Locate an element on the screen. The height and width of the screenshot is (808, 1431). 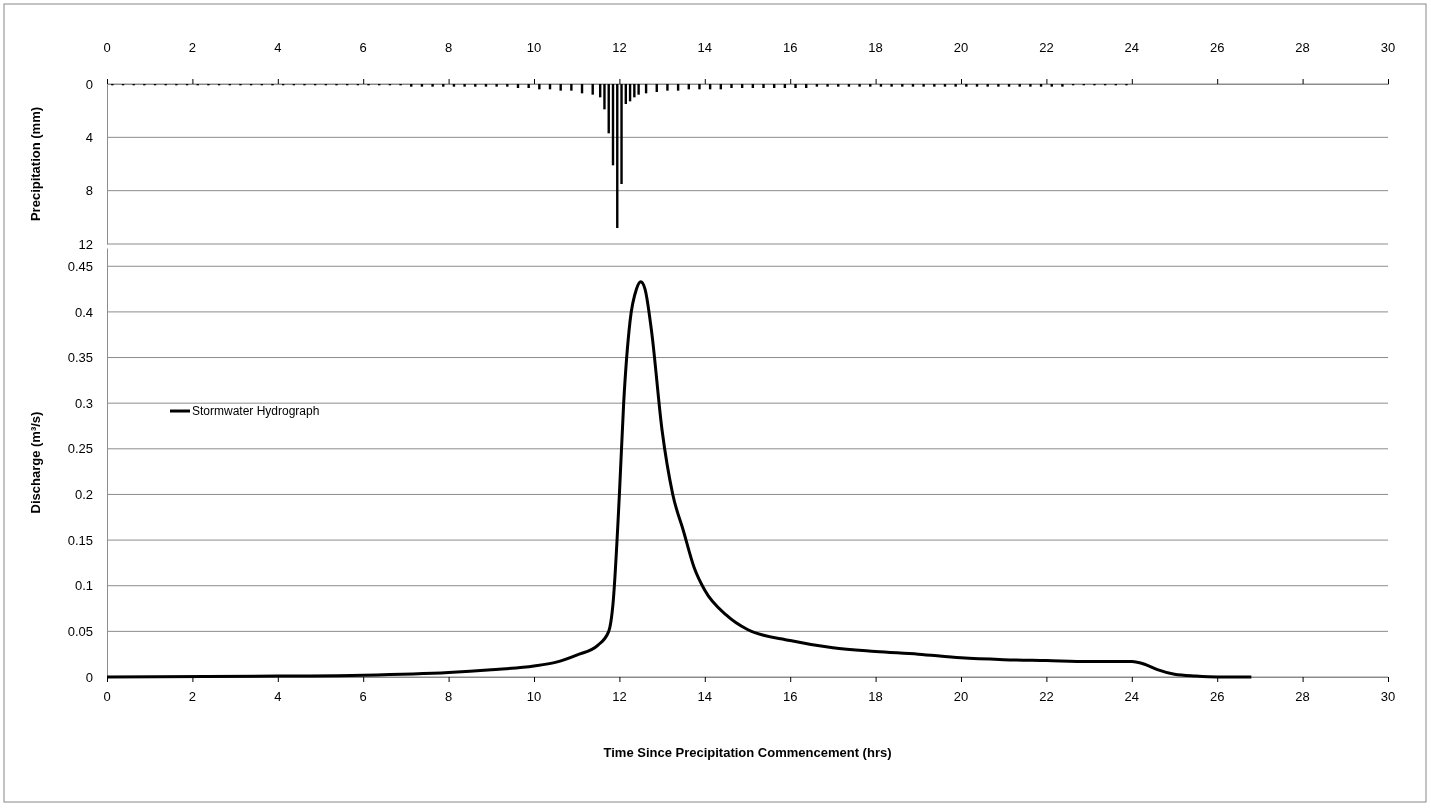
x-axis-title: Time Since Precipitation Commencement (hrs) is located at coordinates (747, 752).